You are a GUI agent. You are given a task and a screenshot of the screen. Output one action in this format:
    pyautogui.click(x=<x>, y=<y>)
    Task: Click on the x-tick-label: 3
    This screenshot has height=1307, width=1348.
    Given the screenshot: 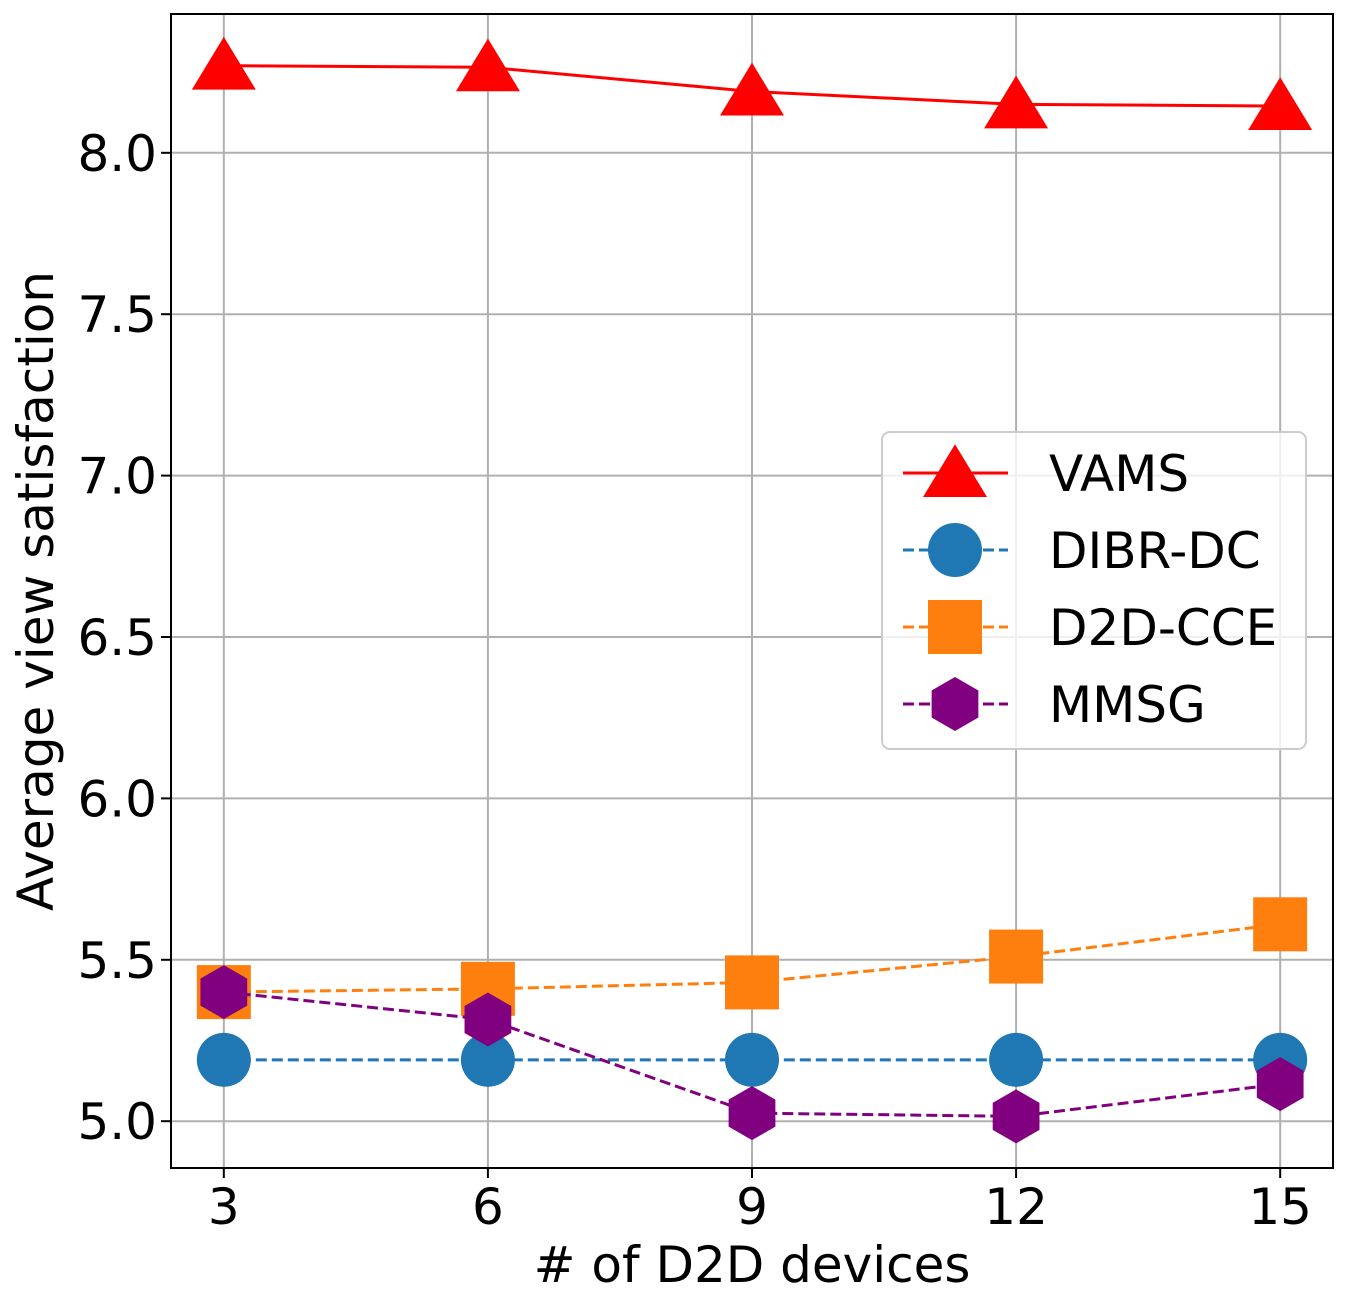 What is the action you would take?
    pyautogui.click(x=224, y=1207)
    